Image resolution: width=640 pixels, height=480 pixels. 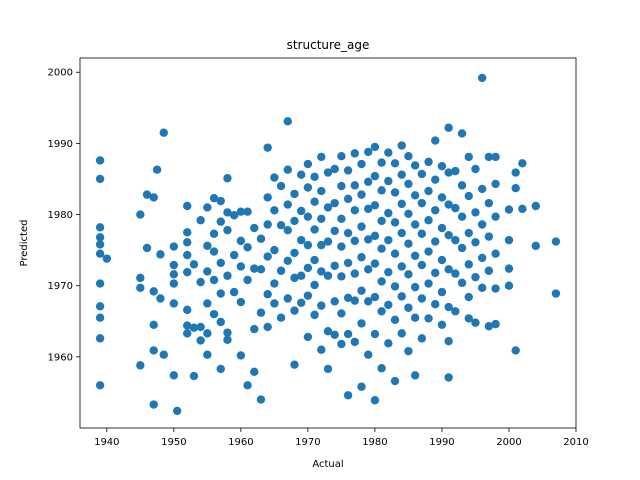 I want to click on chart-title: structure_age, so click(x=328, y=45).